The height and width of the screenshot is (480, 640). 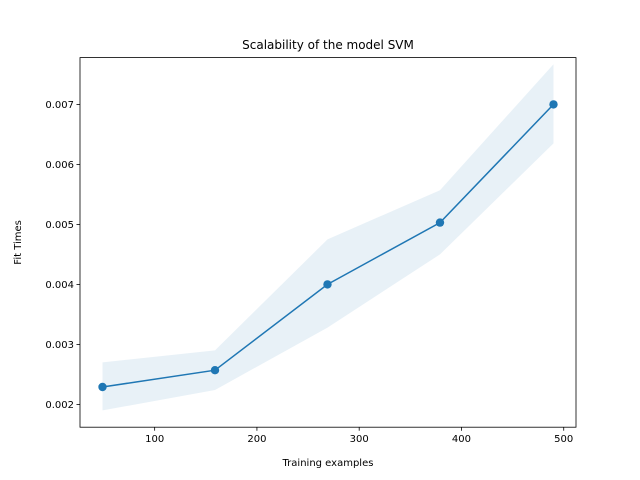 I want to click on y-tick-label: 0.003, so click(x=59, y=345).